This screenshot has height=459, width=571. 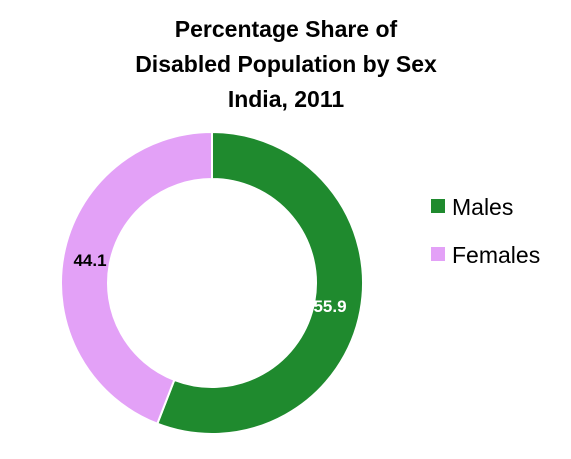 I want to click on data-label-males: 55.9, so click(x=329, y=306).